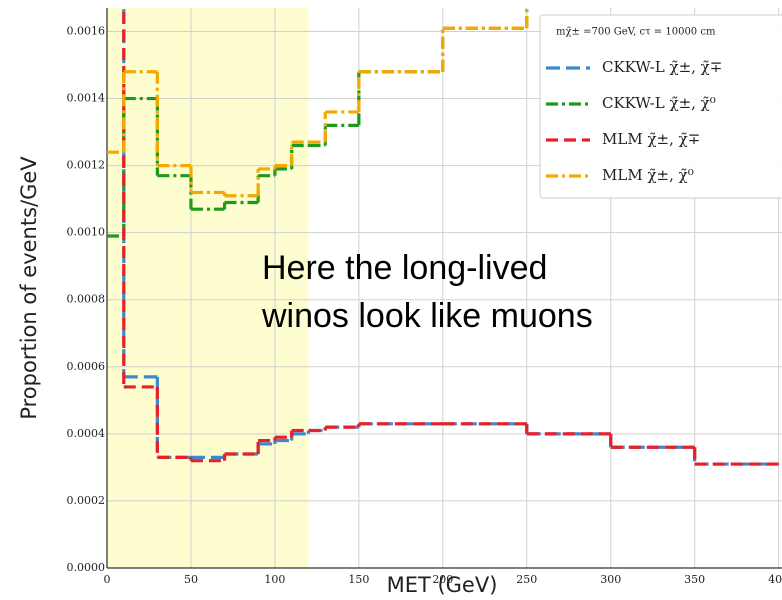 This screenshot has width=782, height=600. What do you see at coordinates (86, 366) in the screenshot?
I see `y-tick-label: 0.0006` at bounding box center [86, 366].